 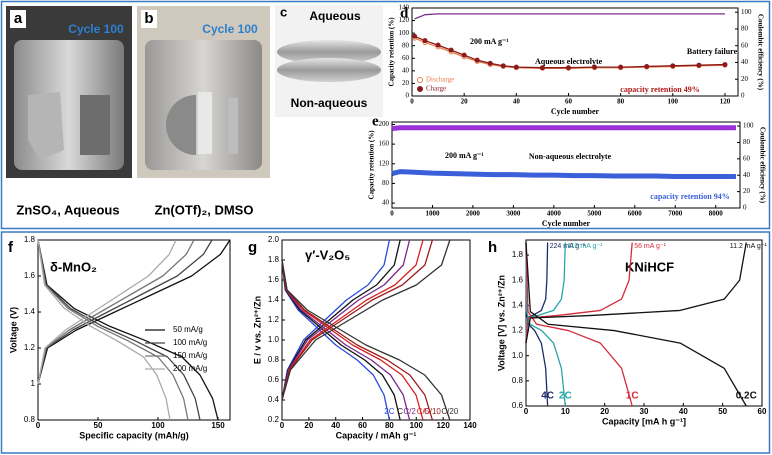 I want to click on y-tick-label: 1, so click(x=33, y=383).